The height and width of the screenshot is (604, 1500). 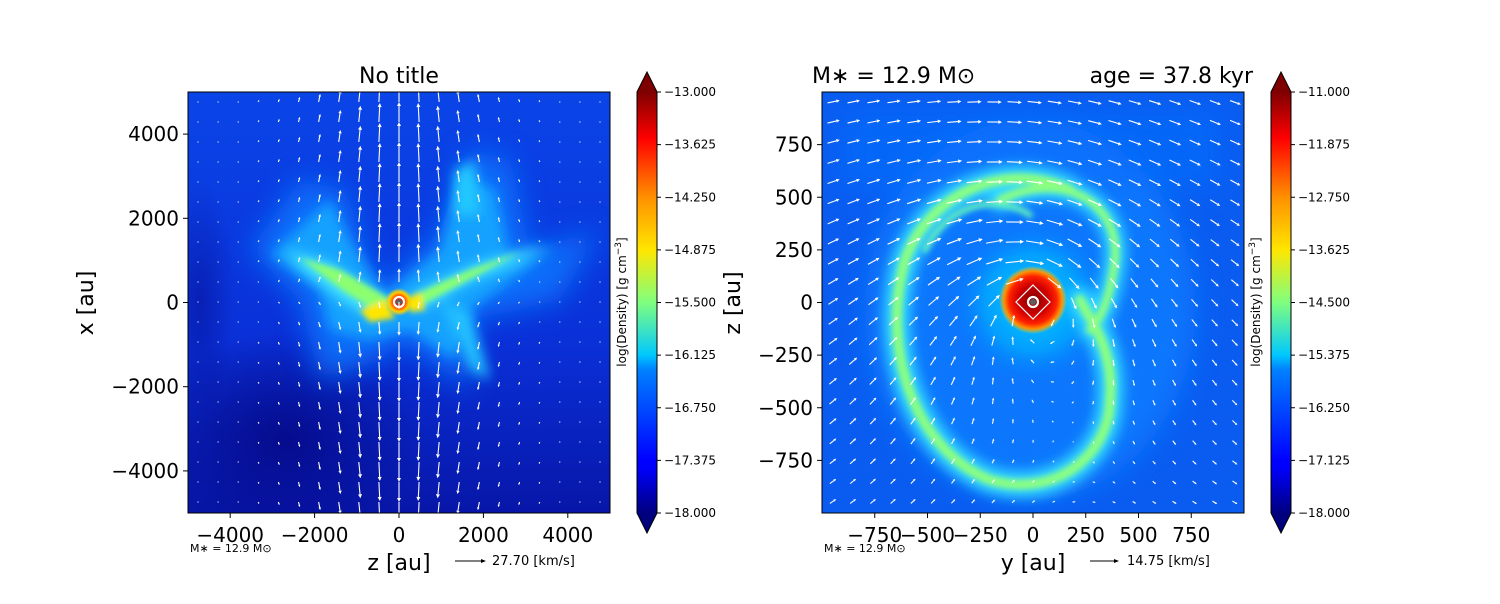 What do you see at coordinates (690, 197) in the screenshot?
I see `colorbar-tick-label: −14.250` at bounding box center [690, 197].